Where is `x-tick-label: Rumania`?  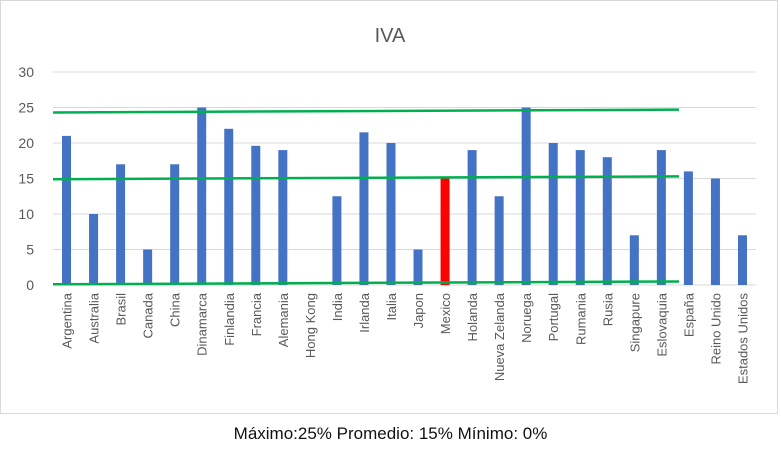 x-tick-label: Rumania is located at coordinates (580, 318).